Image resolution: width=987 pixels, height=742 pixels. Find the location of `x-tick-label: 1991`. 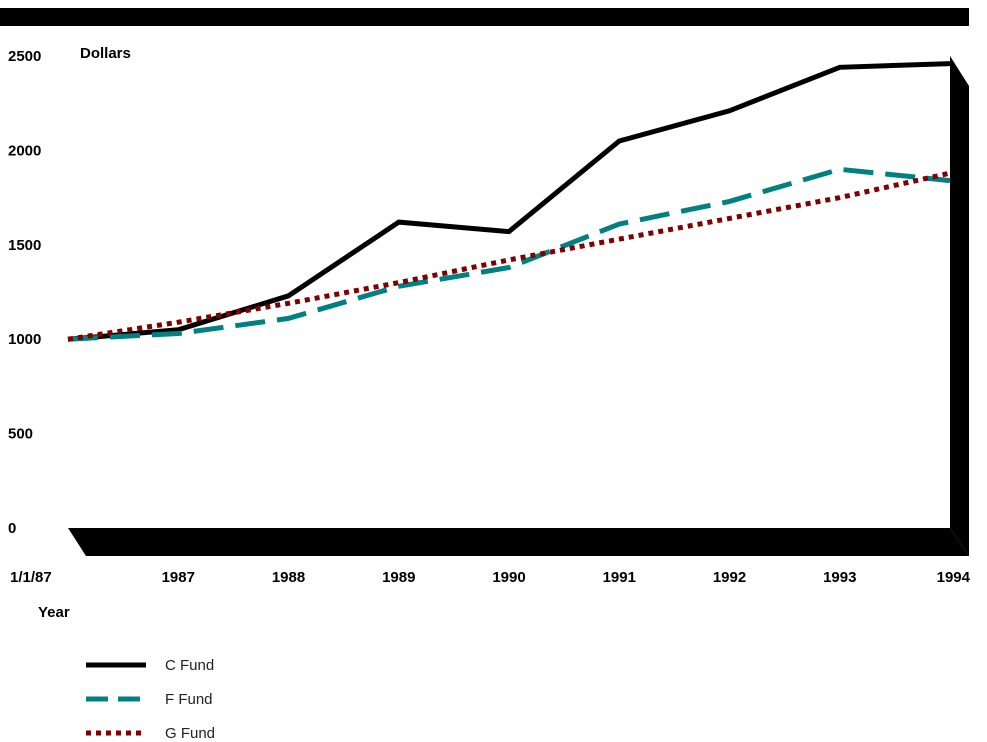

x-tick-label: 1991 is located at coordinates (619, 577).